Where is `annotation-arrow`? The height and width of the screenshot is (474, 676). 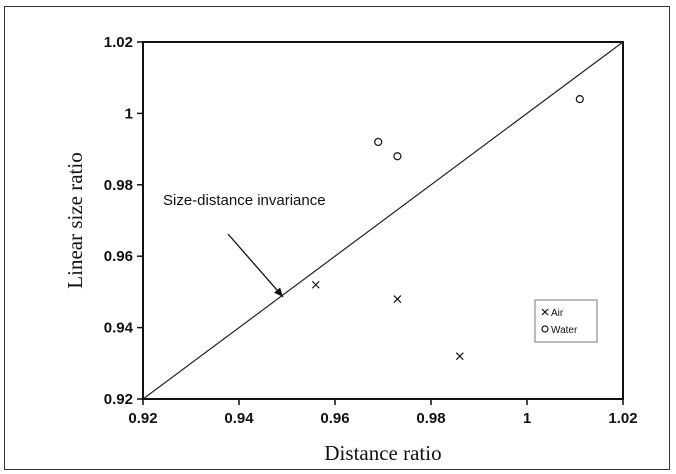
annotation-arrow is located at coordinates (255, 265).